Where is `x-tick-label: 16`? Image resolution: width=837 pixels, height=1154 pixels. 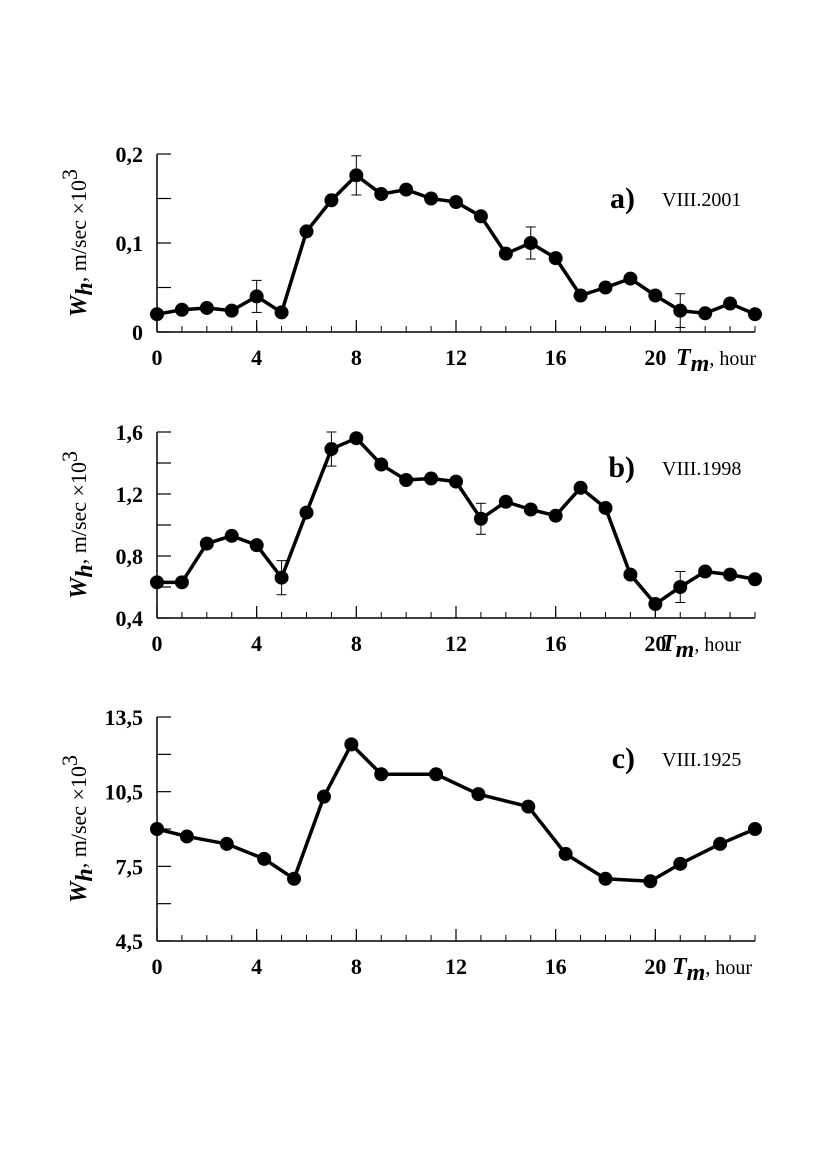
x-tick-label: 16 is located at coordinates (556, 357).